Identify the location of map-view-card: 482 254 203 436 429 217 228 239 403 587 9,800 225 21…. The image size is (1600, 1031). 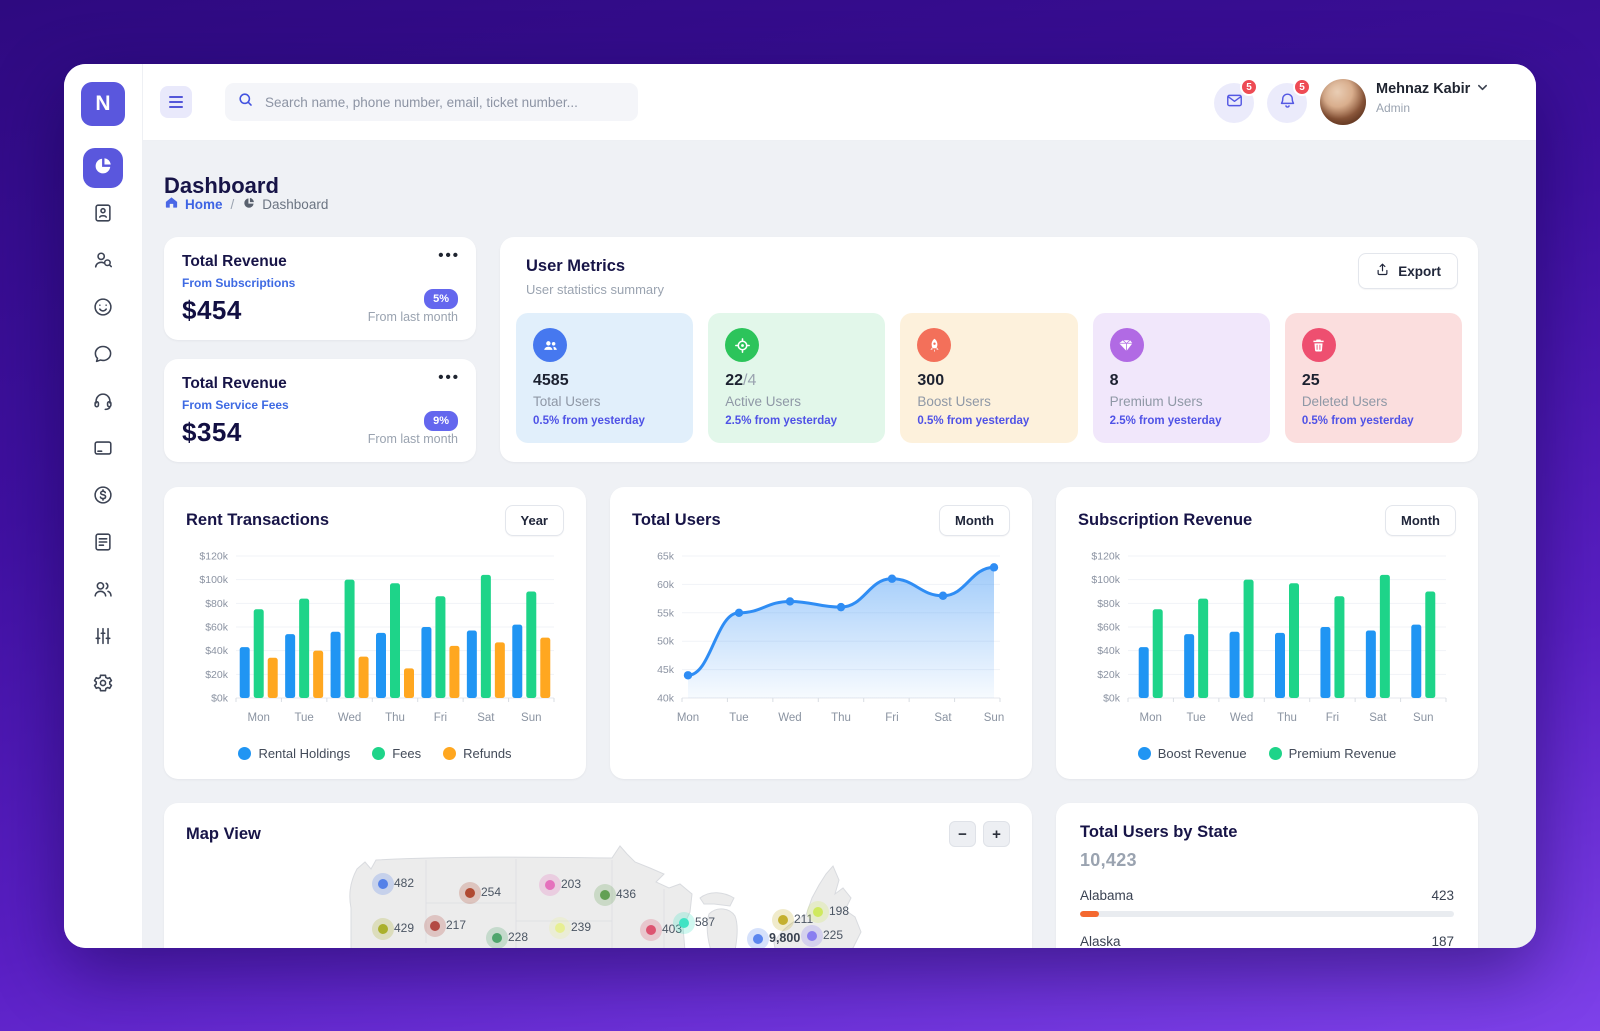
(598, 875).